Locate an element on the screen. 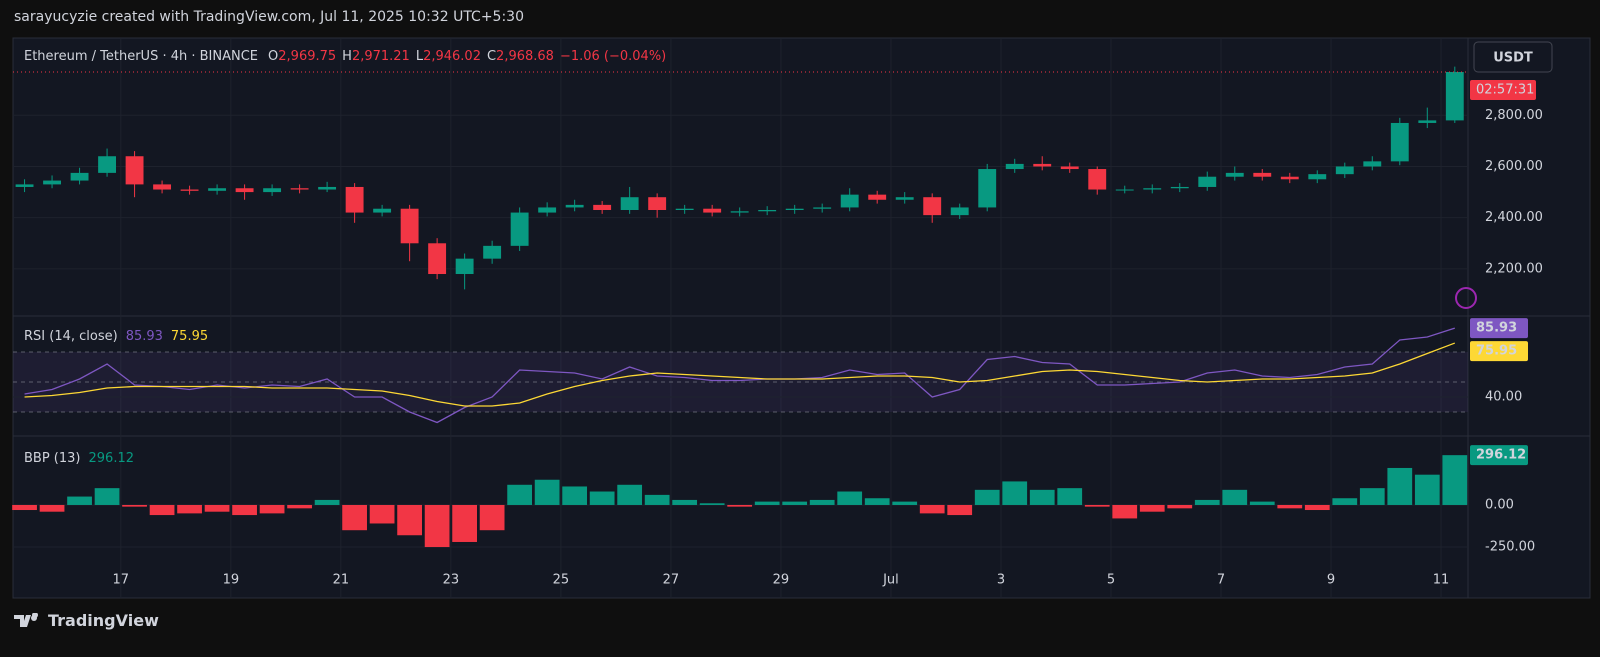  pane-legend: RSI (14, close) 85.93 75.95 is located at coordinates (116, 336).